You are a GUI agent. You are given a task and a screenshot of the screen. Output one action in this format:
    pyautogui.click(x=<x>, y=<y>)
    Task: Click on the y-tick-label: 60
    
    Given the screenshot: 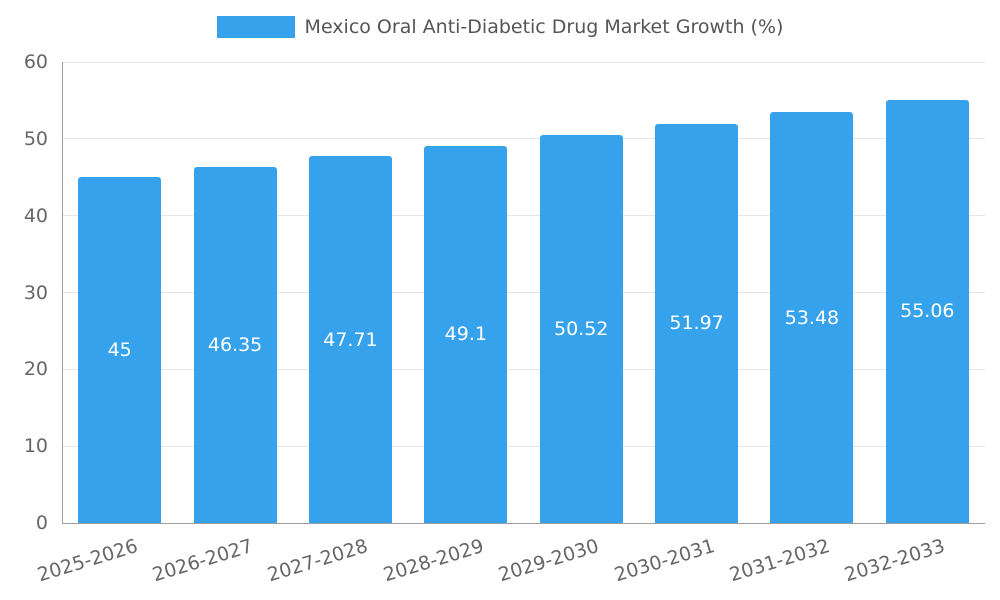 What is the action you would take?
    pyautogui.click(x=35, y=62)
    